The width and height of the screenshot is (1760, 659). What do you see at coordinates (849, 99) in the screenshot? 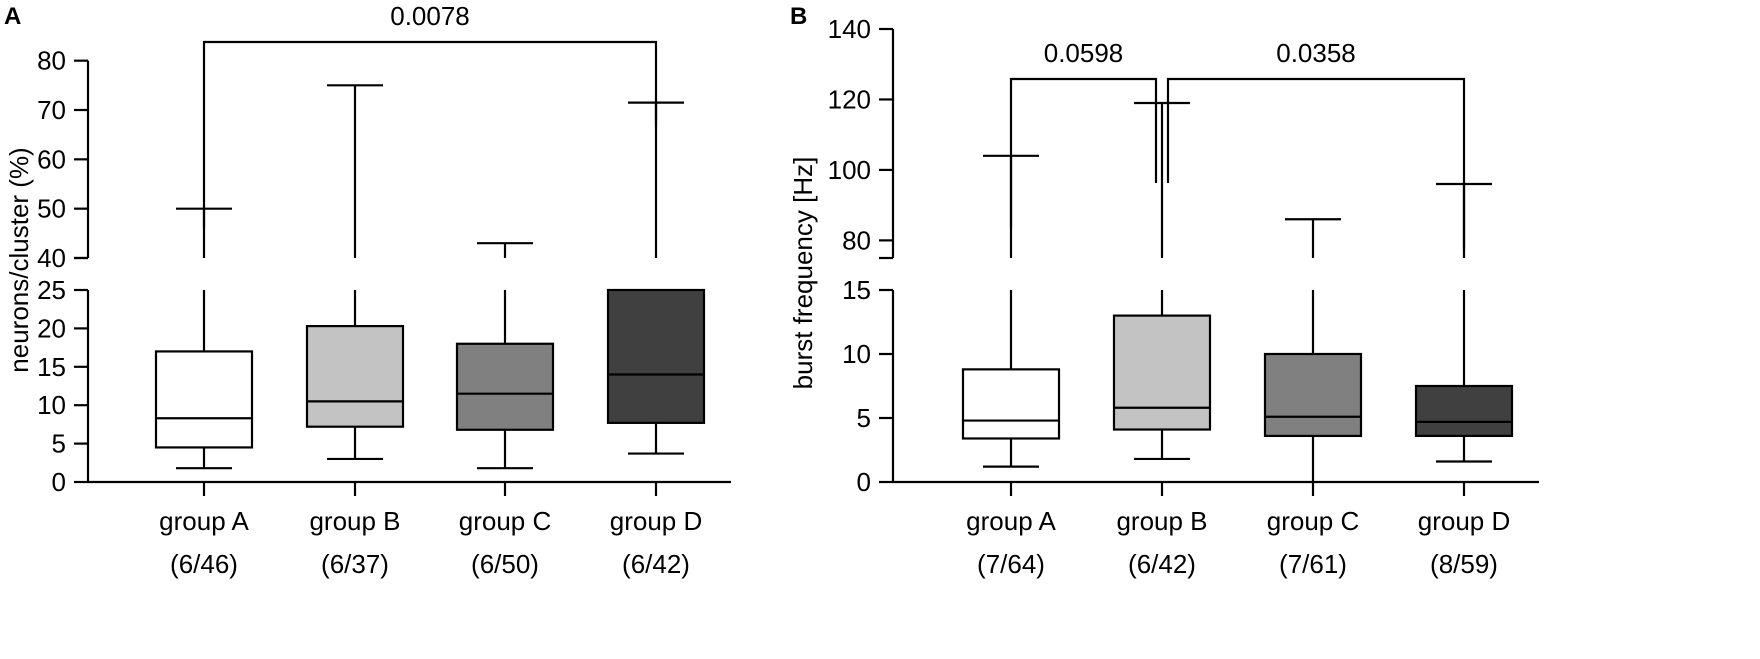
I see `y-tick-label: 120` at bounding box center [849, 99].